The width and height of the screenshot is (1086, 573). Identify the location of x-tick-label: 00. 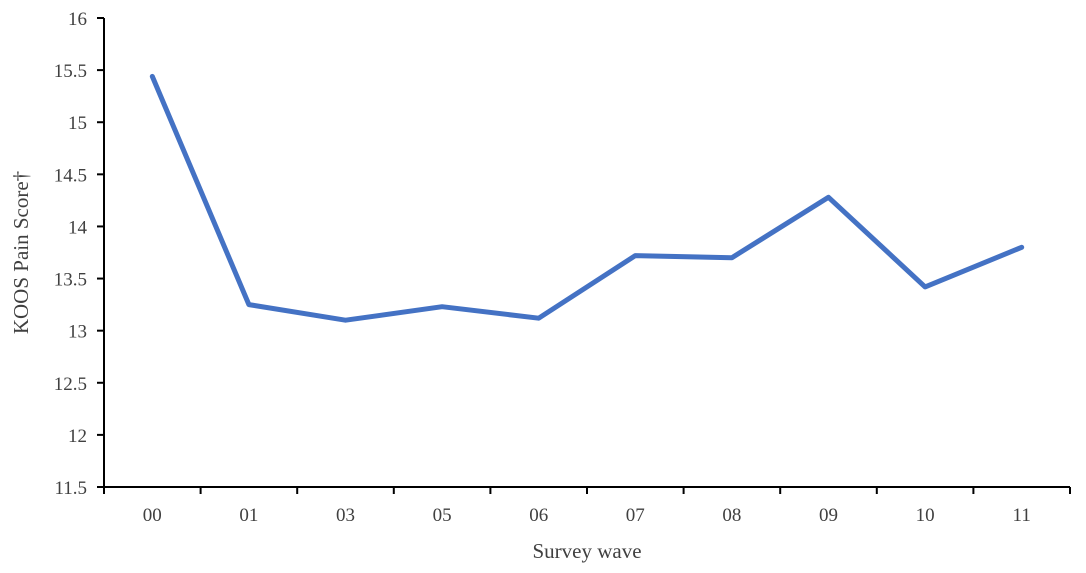
(152, 515).